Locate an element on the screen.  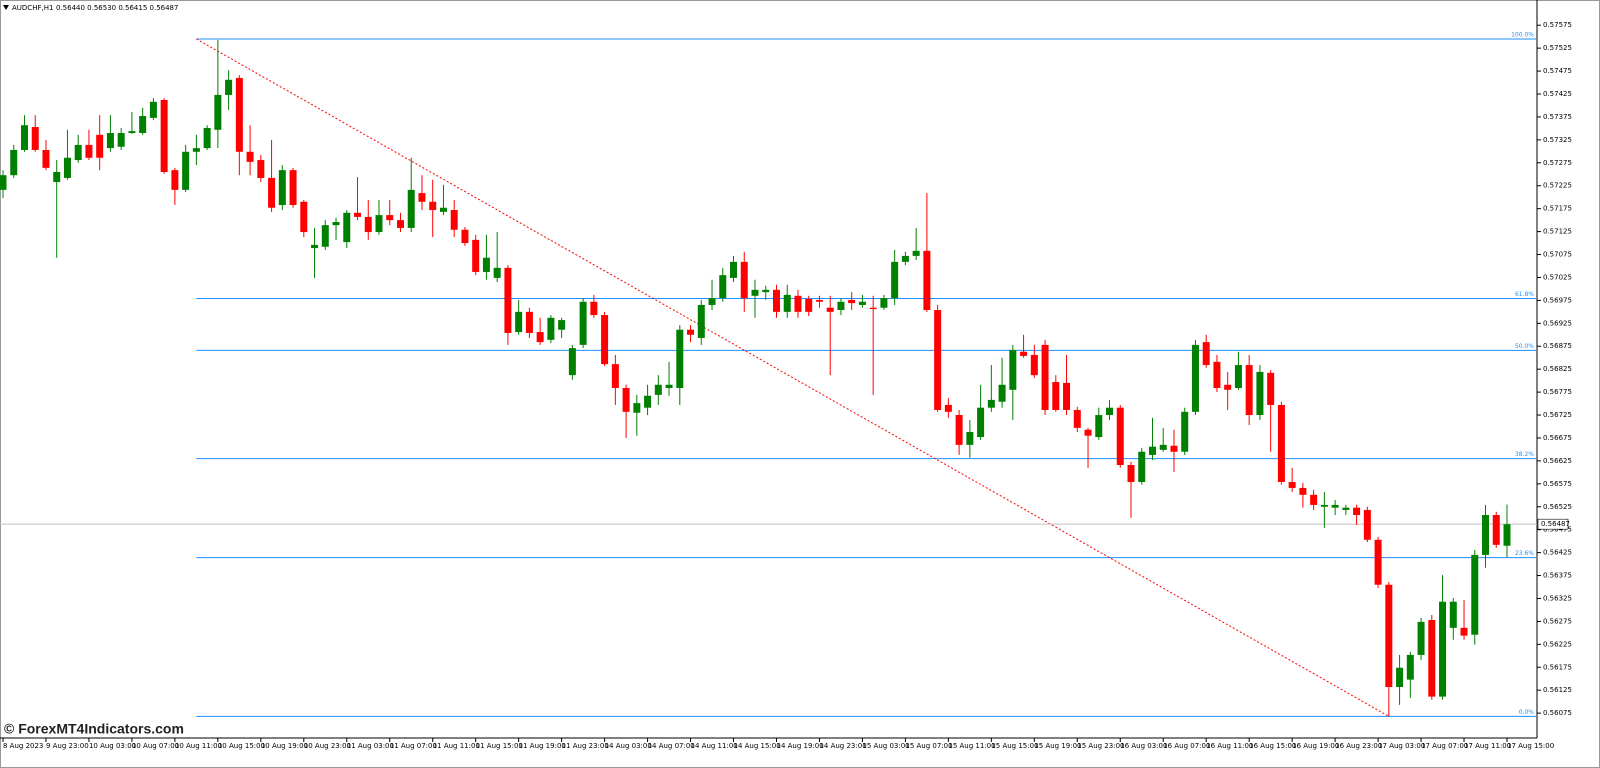
y-tick-label: 0.56225 is located at coordinates (1557, 644).